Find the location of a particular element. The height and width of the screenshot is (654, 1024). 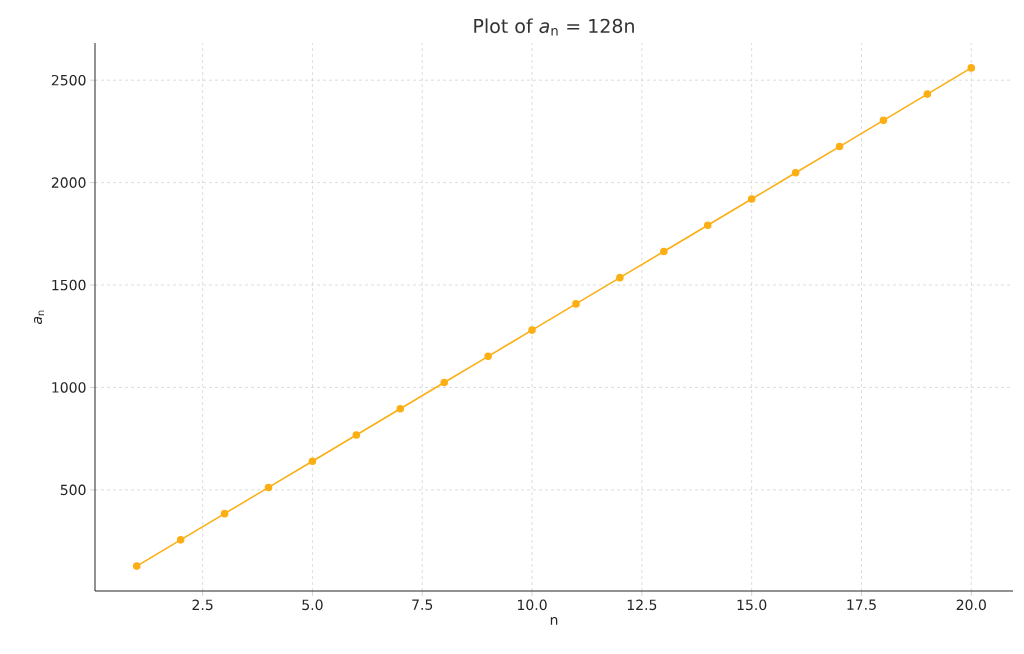

y-tick-label: 1500 is located at coordinates (69, 285).